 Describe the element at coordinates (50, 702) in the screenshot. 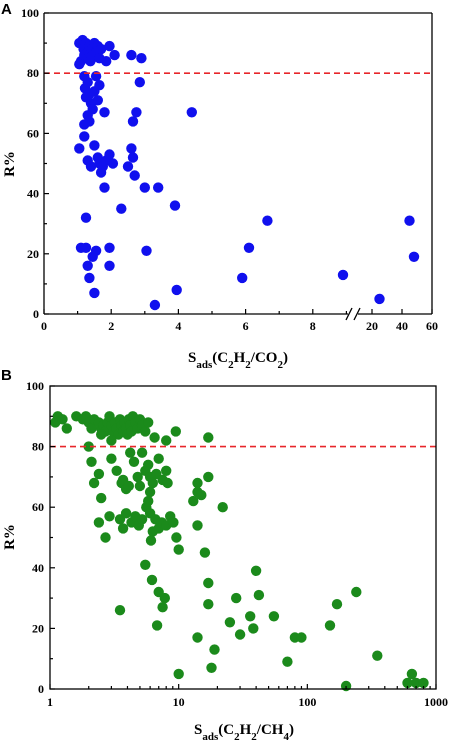

I see `x-tick-label: 1` at that location.